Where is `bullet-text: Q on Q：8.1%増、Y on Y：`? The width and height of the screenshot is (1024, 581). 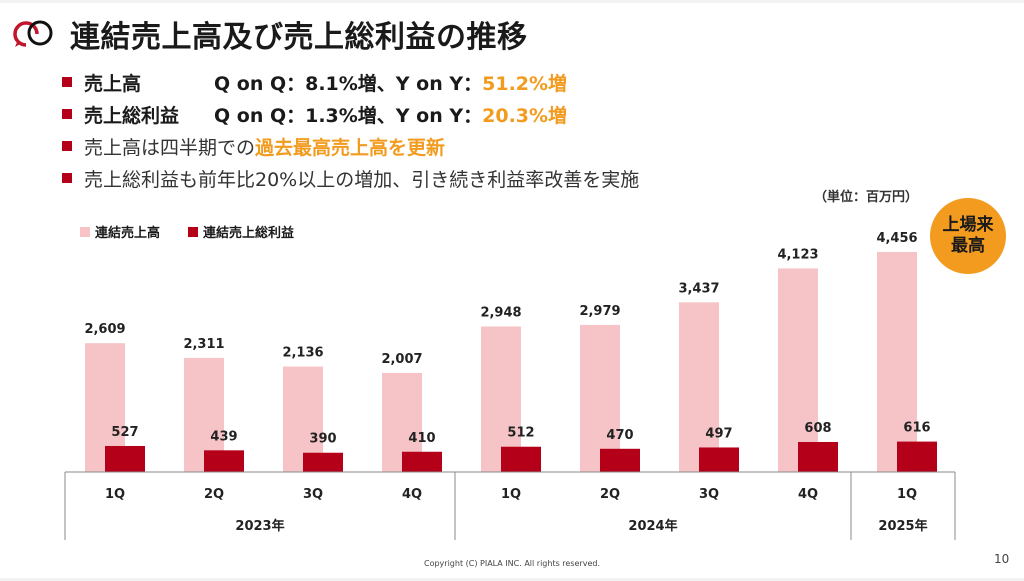
bullet-text: Q on Q：8.1%増、Y on Y： is located at coordinates (348, 83).